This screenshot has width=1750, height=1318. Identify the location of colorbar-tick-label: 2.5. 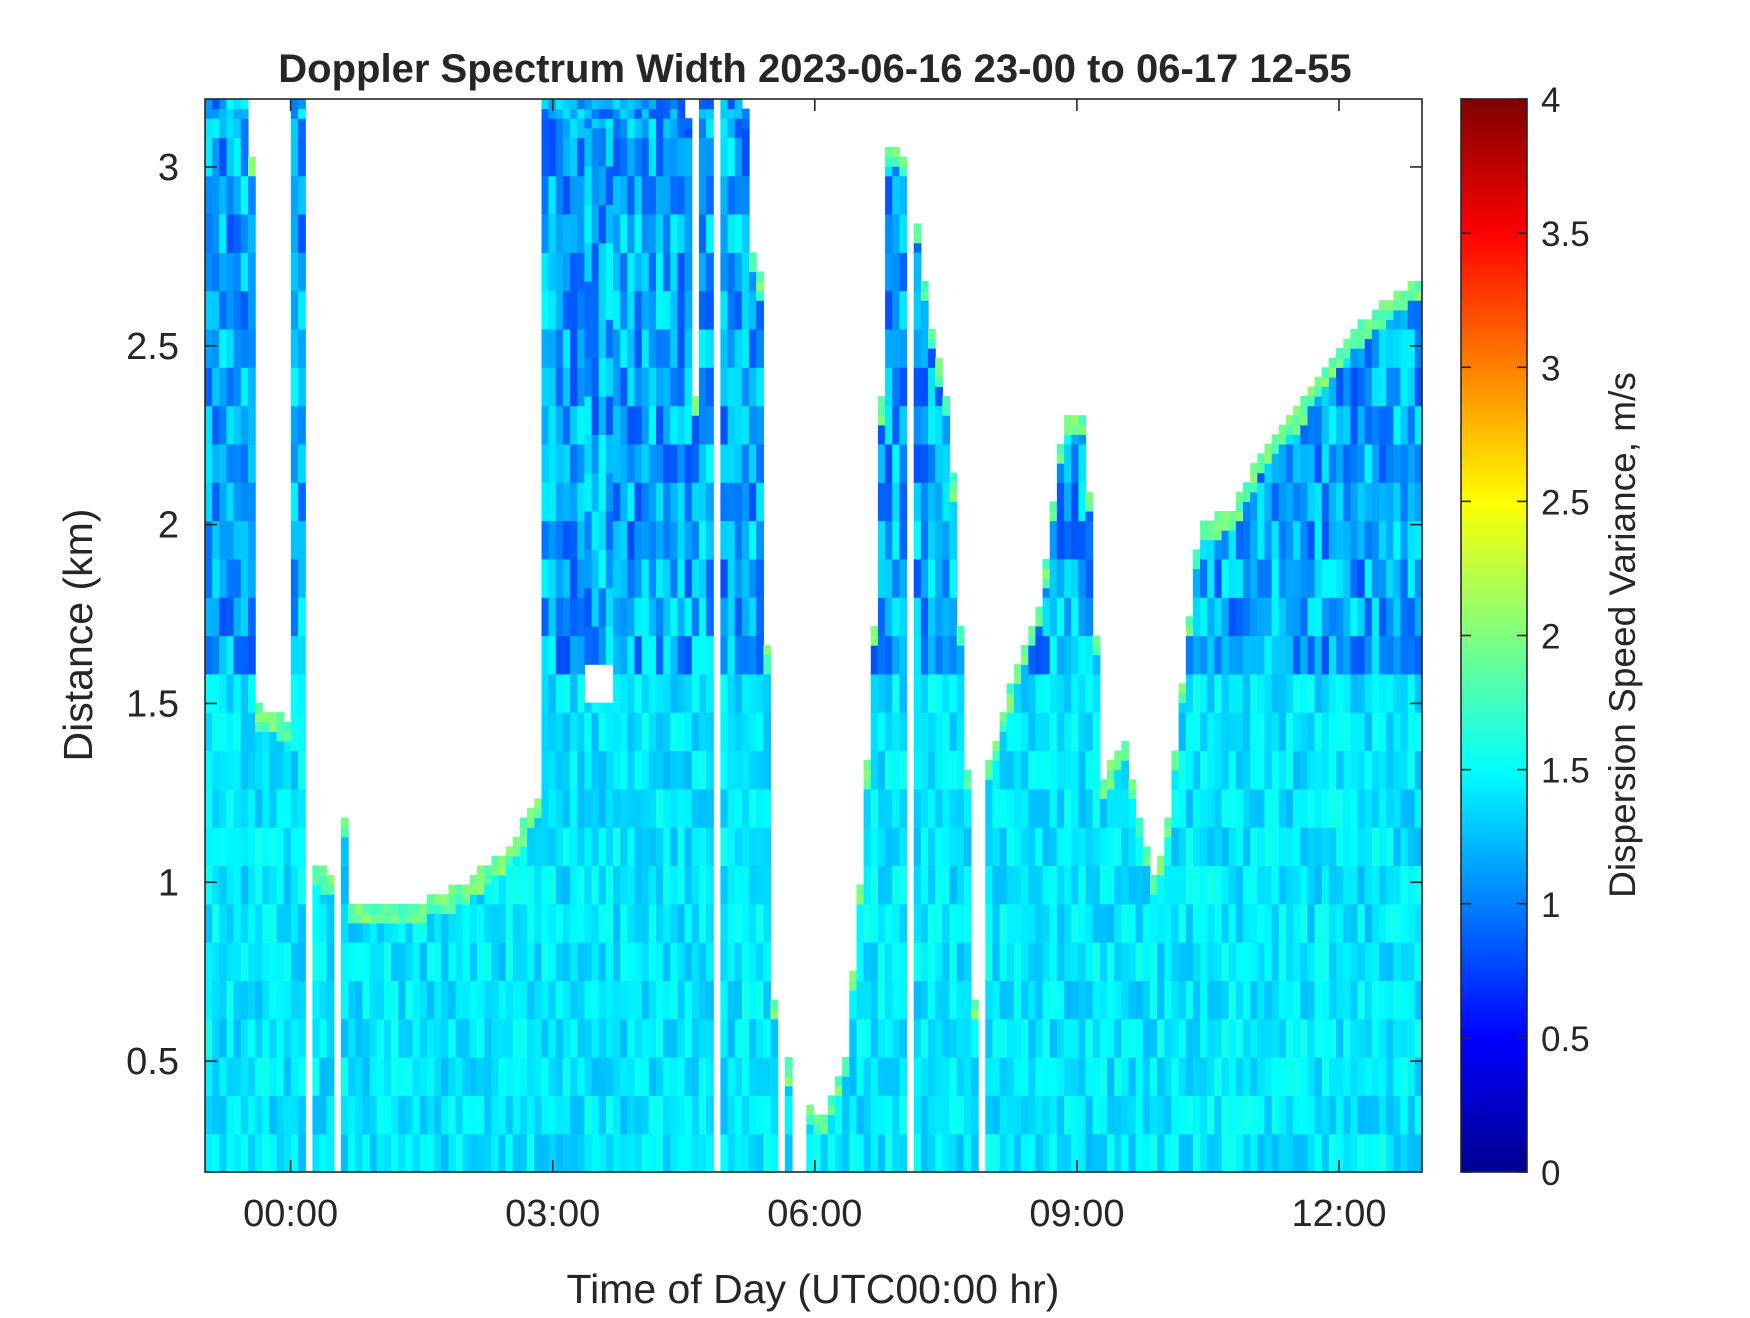
(1565, 502).